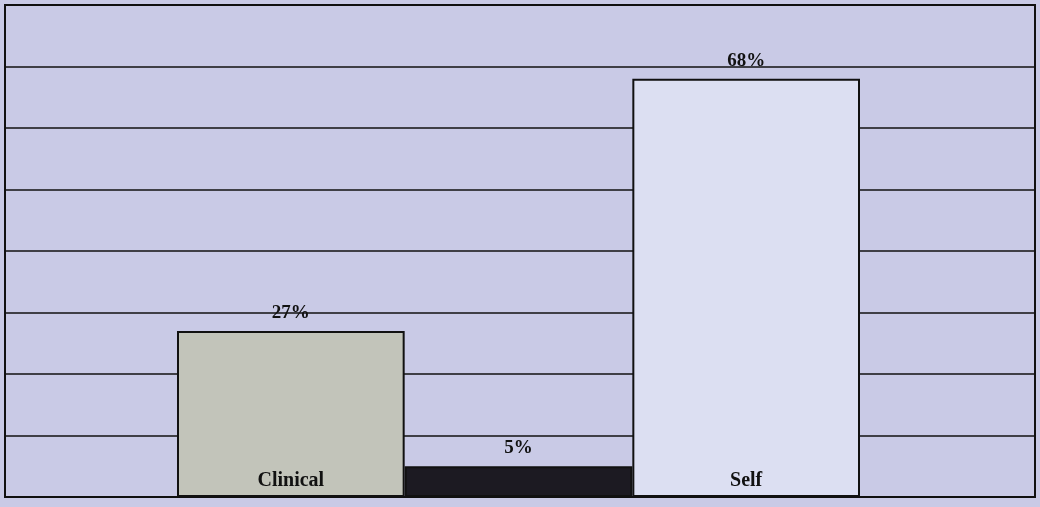  Describe the element at coordinates (746, 59) in the screenshot. I see `data-label: 68%` at that location.